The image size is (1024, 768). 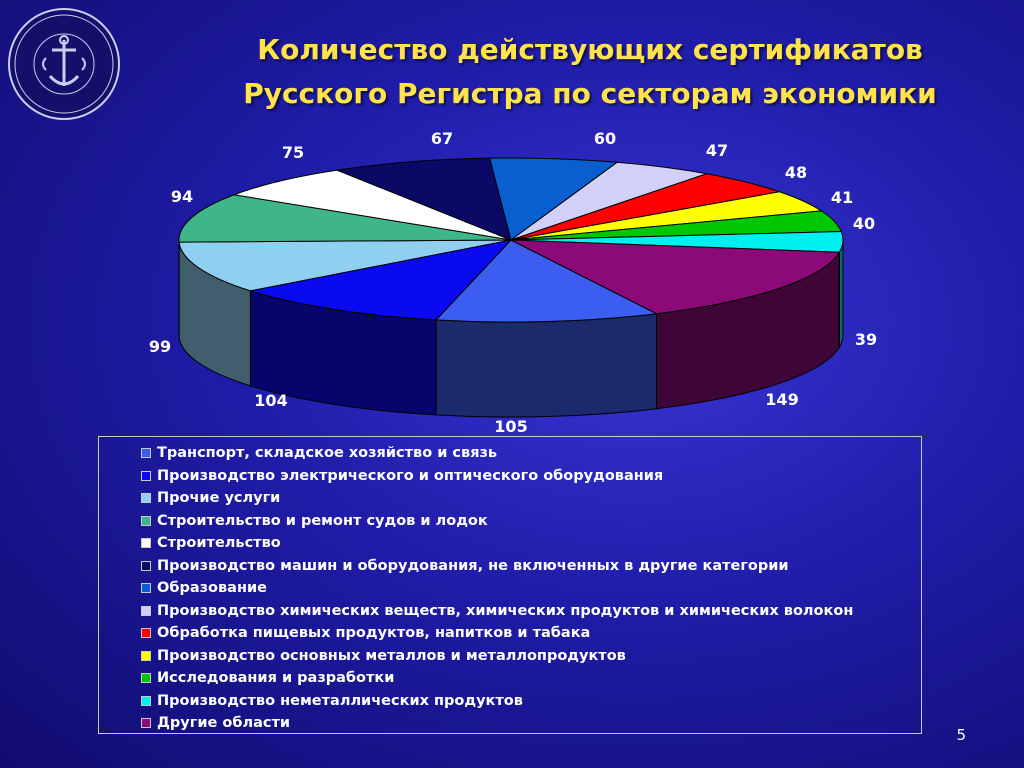 What do you see at coordinates (64, 64) in the screenshot?
I see `russian-register-logo` at bounding box center [64, 64].